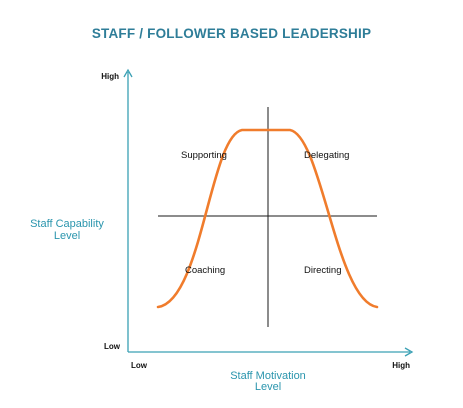  I want to click on quadrant-label-delegating: Delegating, so click(326, 155).